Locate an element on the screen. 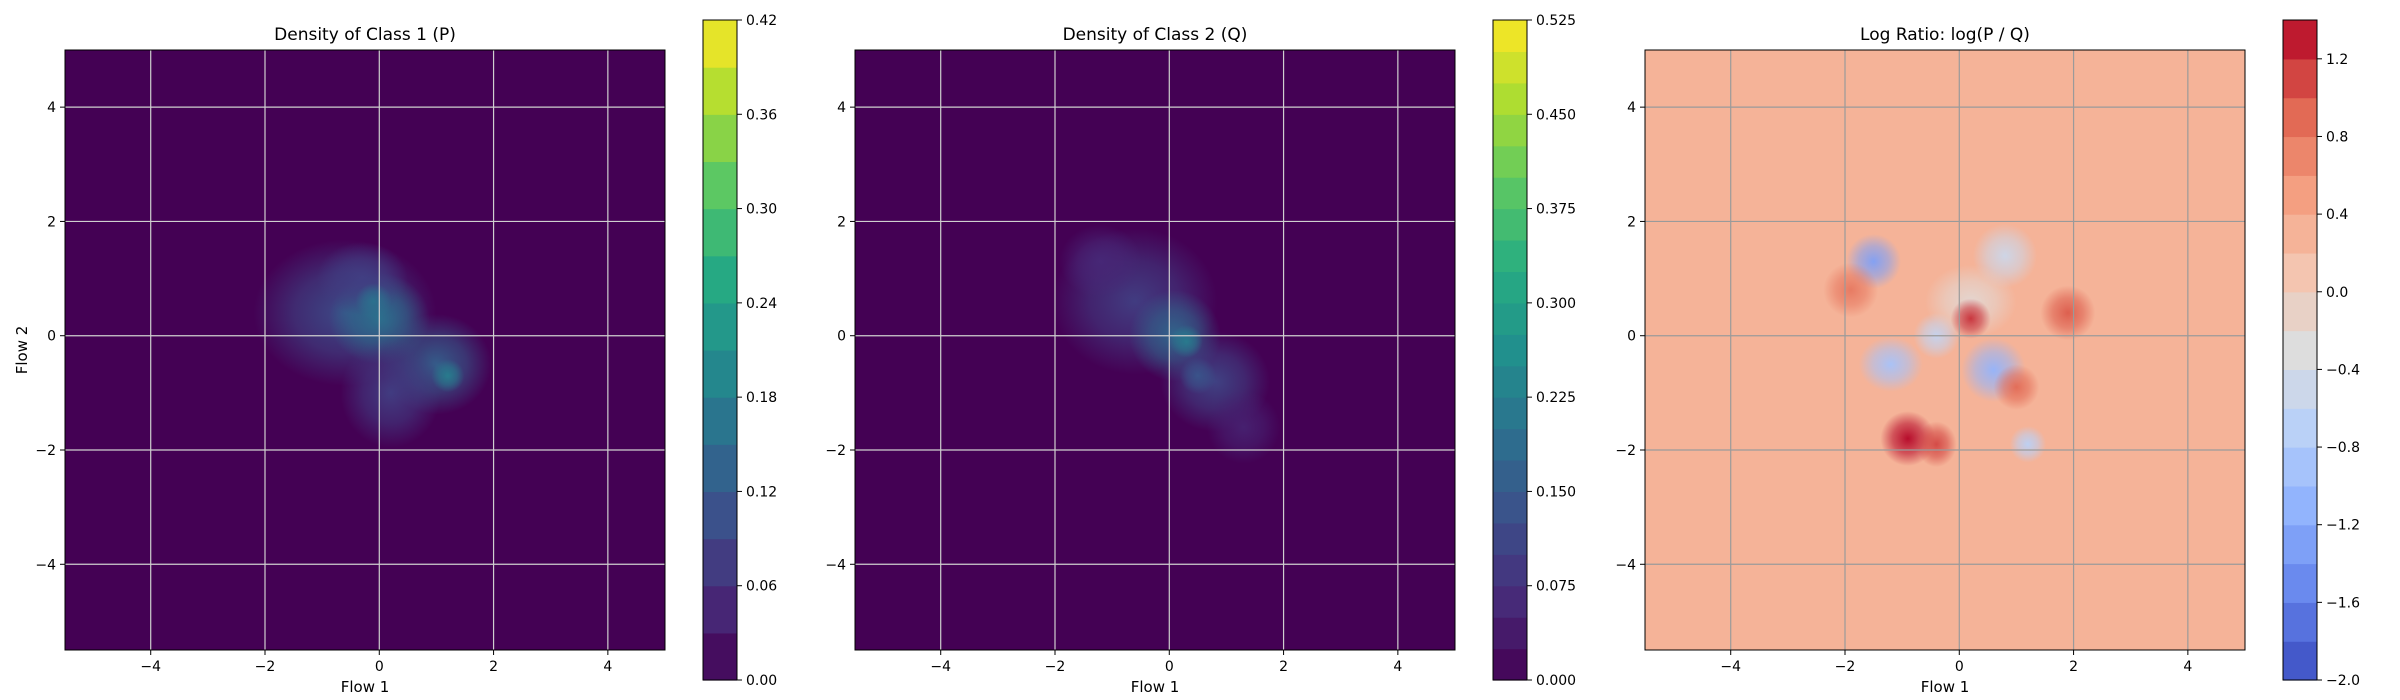  colorbar-tick-label: 0.150 is located at coordinates (1556, 492).